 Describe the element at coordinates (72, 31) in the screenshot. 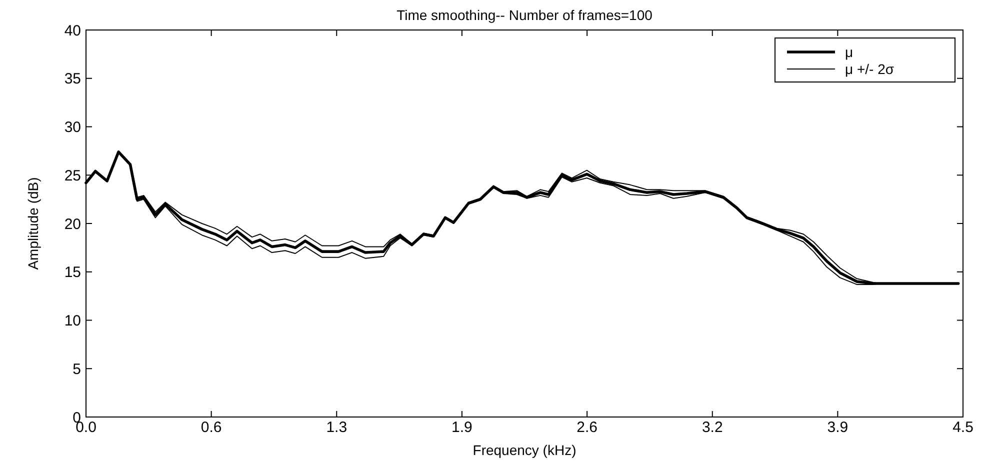

I see `y-tick-label: 40` at that location.